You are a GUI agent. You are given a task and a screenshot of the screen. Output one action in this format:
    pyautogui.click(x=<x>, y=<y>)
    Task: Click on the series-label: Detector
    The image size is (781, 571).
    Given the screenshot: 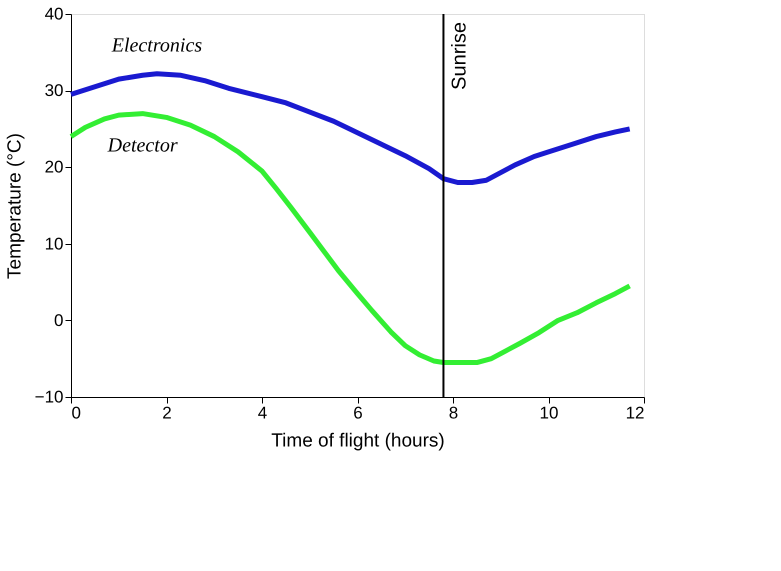 What is the action you would take?
    pyautogui.click(x=142, y=145)
    